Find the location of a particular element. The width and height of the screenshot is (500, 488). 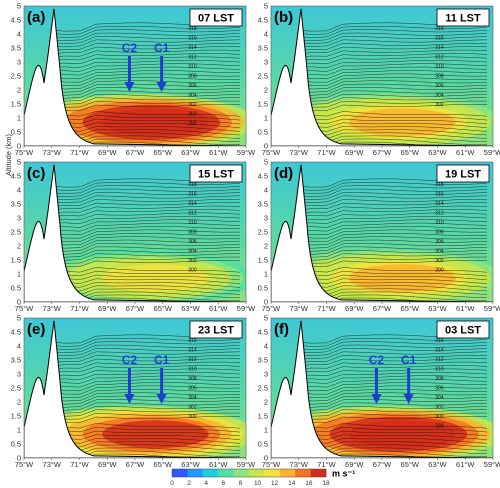

y-axis-label: Altitude (km) is located at coordinates (8, 154).